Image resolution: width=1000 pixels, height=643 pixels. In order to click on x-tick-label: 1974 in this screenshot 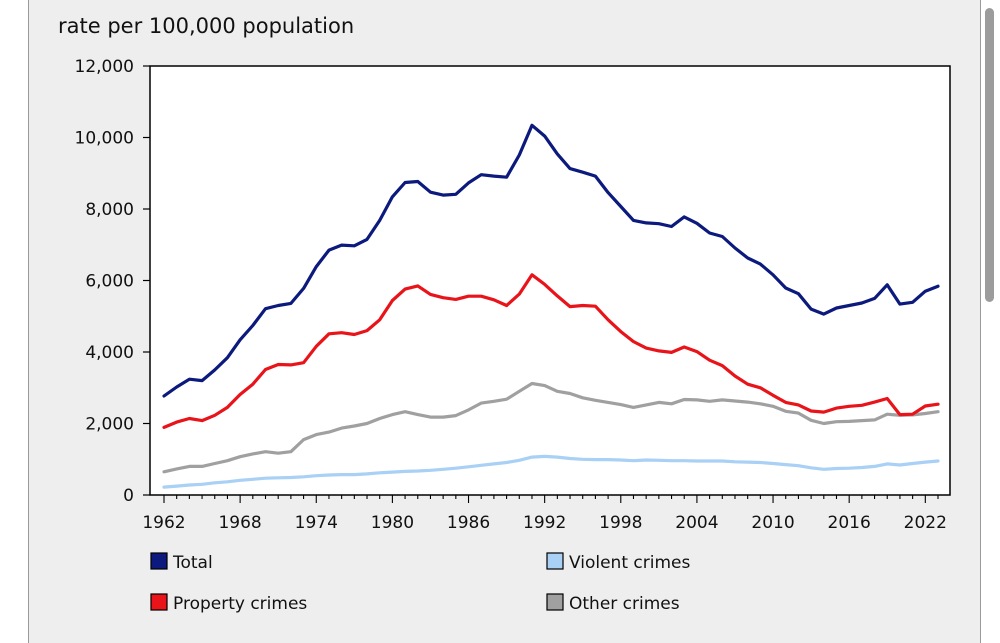, I will do `click(316, 523)`.